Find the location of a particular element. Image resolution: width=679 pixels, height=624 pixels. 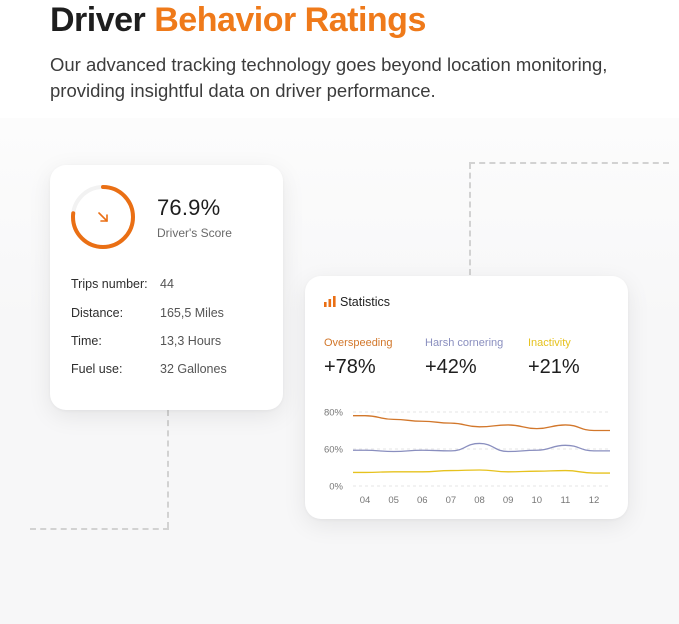

page-title-part2: Behavior Ratings is located at coordinates (290, 20).